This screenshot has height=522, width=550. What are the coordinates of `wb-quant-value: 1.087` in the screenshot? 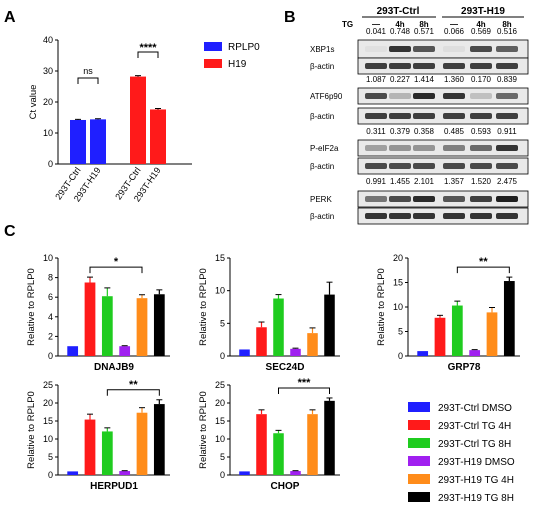 It's located at (376, 79).